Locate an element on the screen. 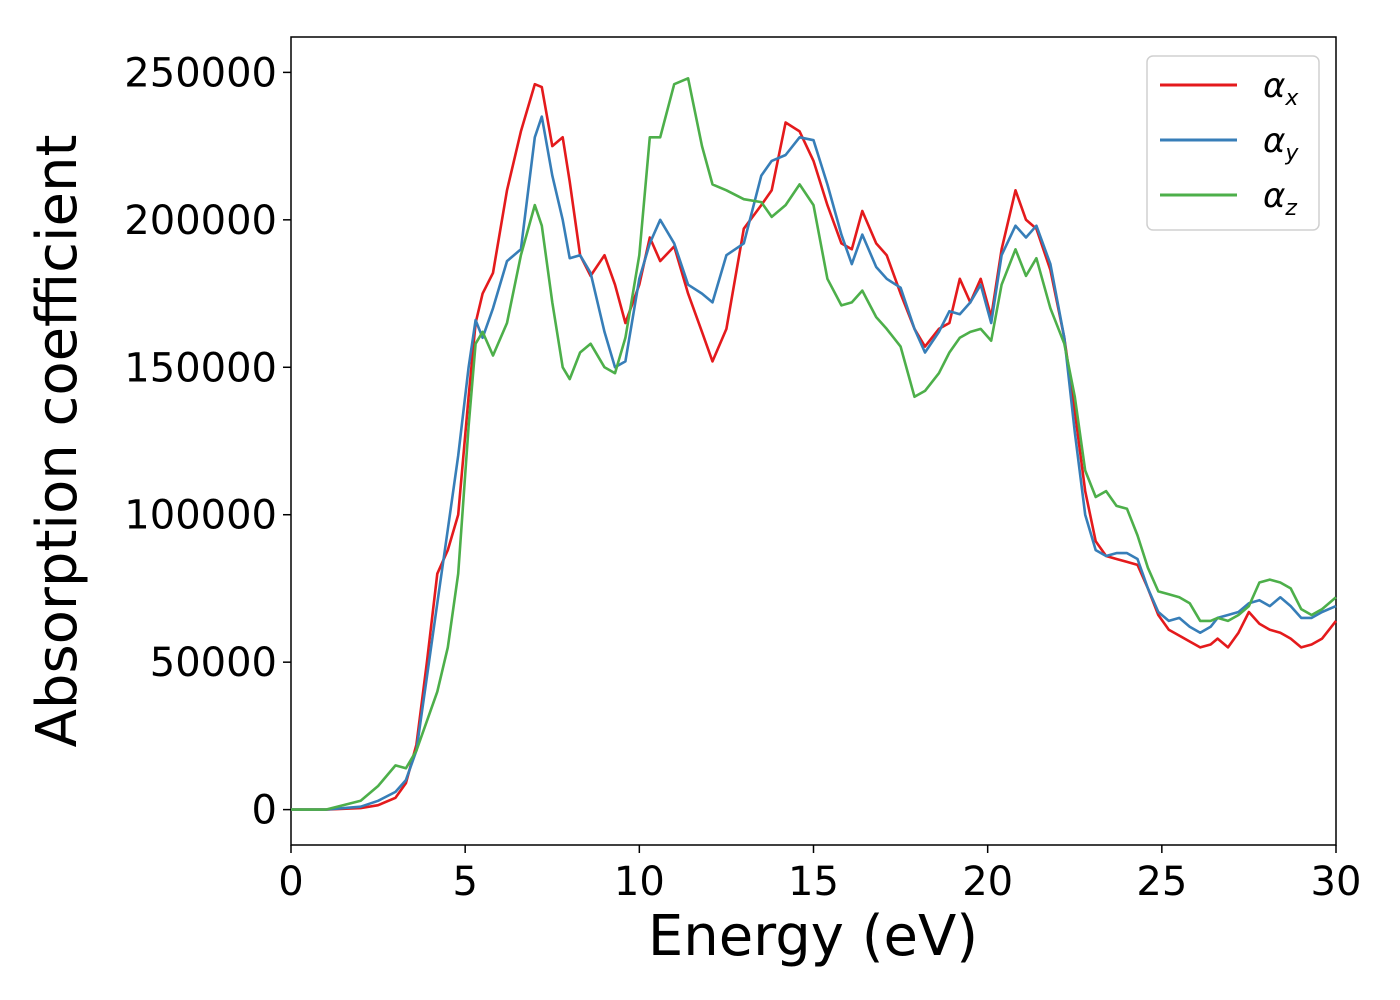 The height and width of the screenshot is (1000, 1400). x-tick-label: 25 is located at coordinates (1161, 882).